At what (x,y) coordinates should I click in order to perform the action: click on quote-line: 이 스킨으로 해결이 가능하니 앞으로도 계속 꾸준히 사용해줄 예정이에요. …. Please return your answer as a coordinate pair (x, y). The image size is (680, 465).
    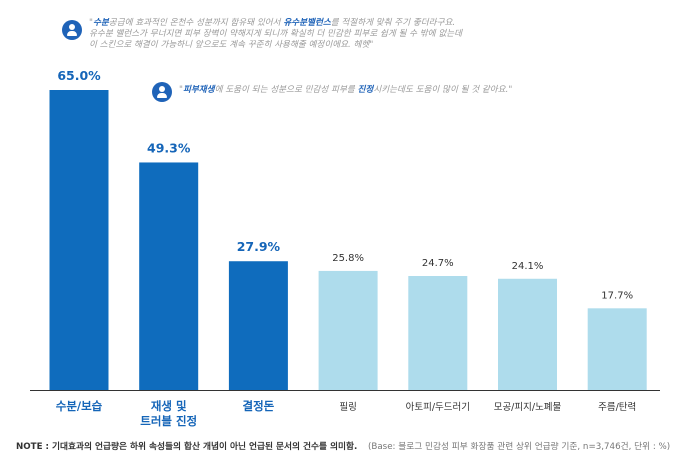
    Looking at the image, I should click on (231, 45).